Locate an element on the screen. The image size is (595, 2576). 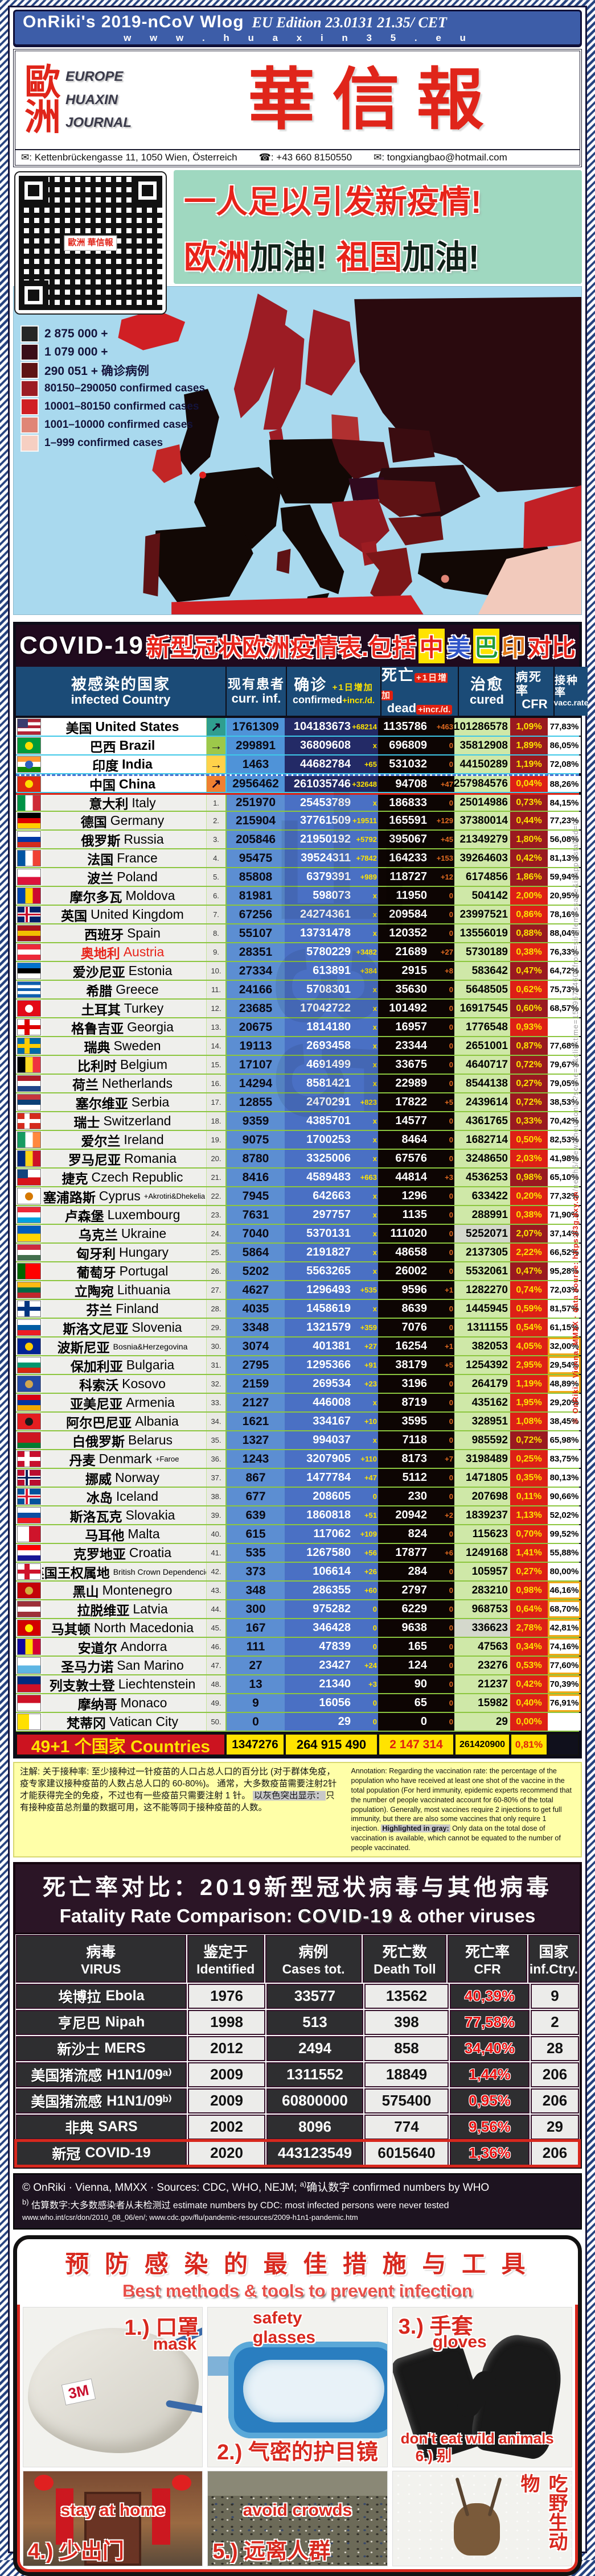
vacc-rate: 70,42% is located at coordinates (564, 1121).